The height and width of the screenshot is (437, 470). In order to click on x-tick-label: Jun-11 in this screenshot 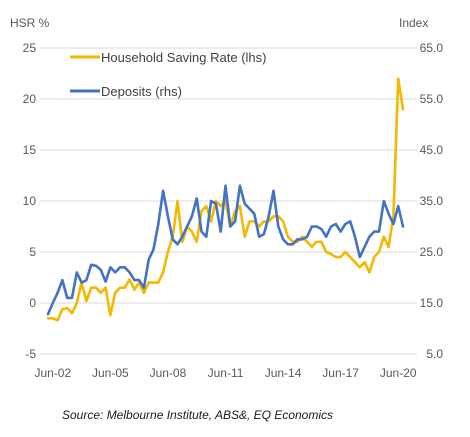, I will do `click(226, 373)`.